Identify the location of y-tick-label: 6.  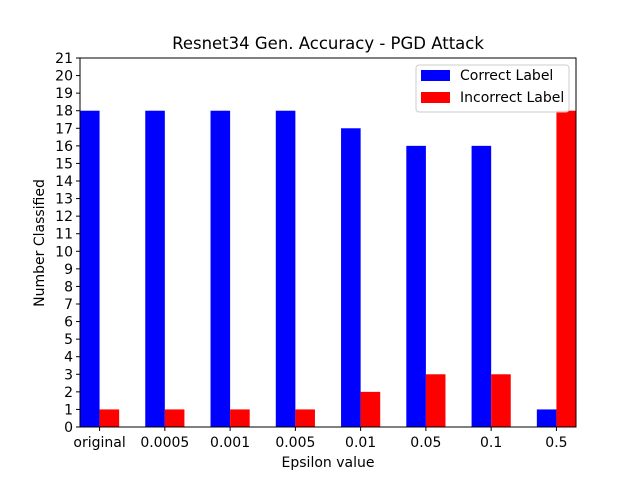
(68, 323).